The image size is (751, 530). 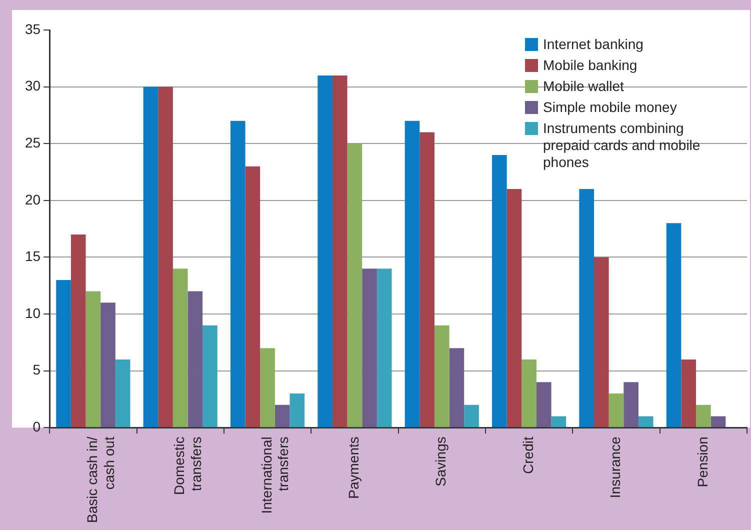 I want to click on legend-label: Mobile banking, so click(x=590, y=65).